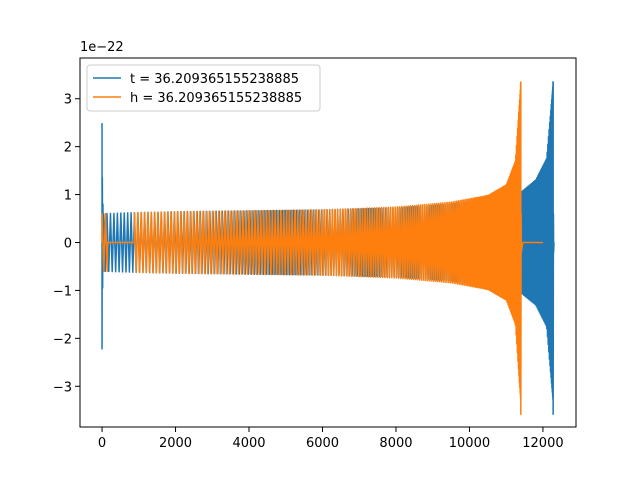 This screenshot has width=640, height=480. I want to click on x-tick-label: 12000, so click(542, 443).